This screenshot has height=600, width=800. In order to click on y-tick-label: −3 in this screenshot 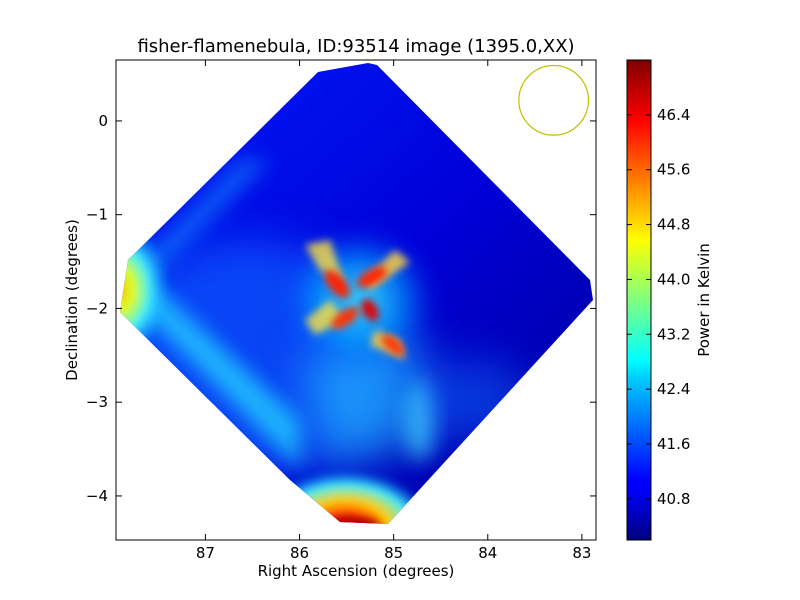, I will do `click(97, 402)`.